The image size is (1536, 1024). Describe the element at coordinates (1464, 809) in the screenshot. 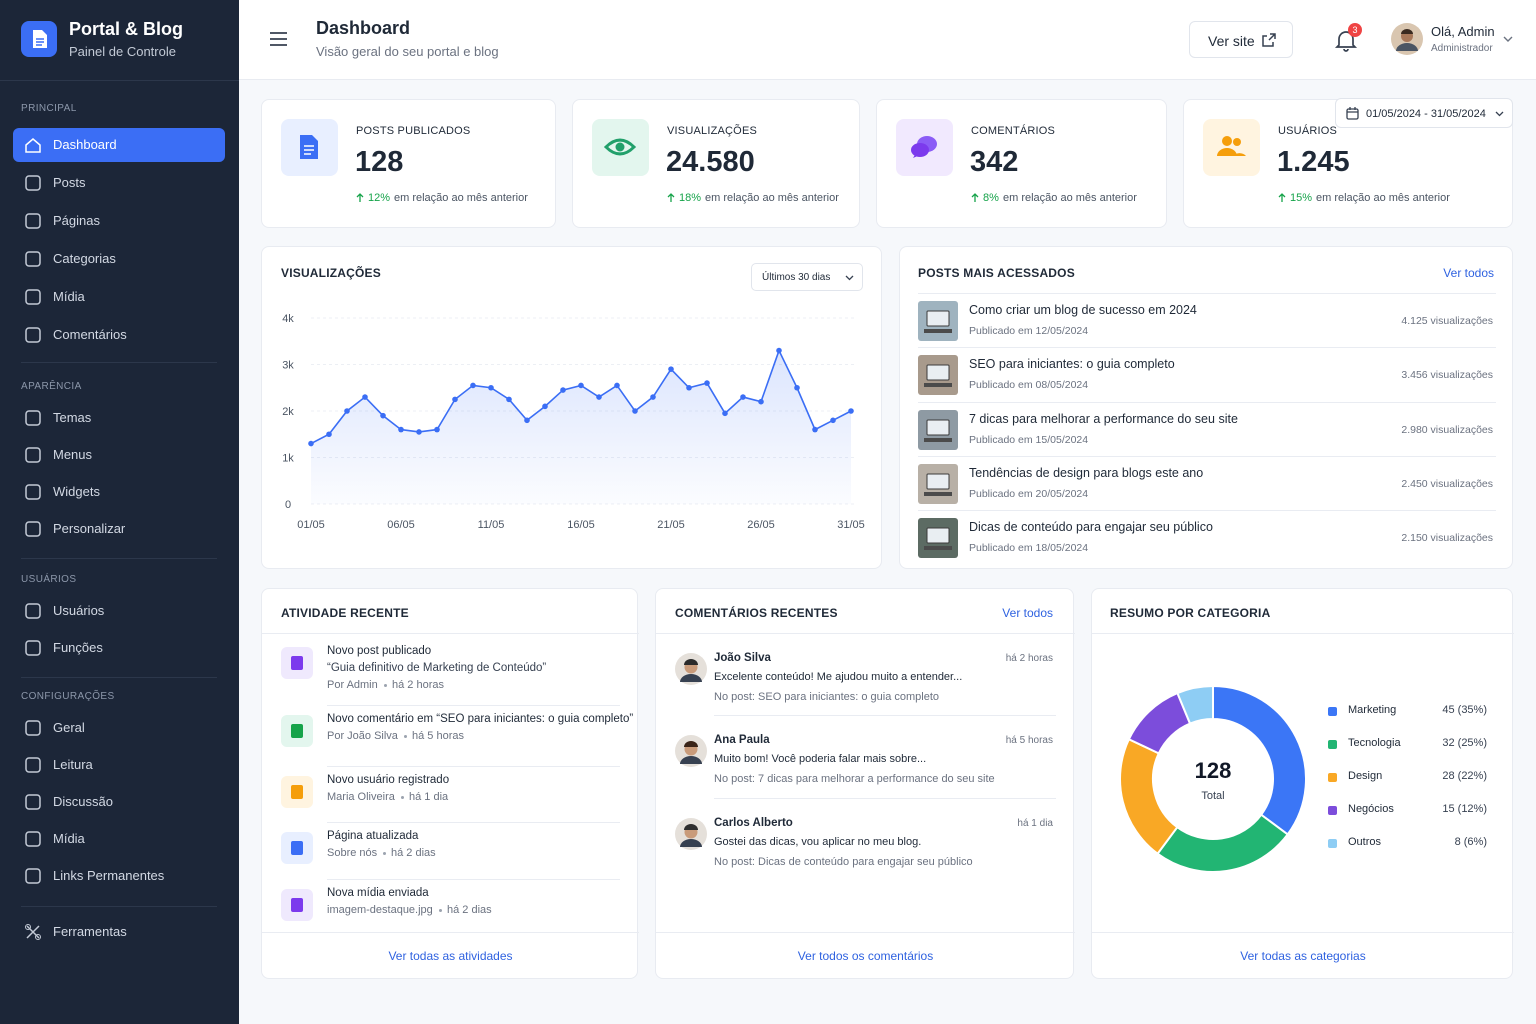

I see `legend-value: 15 (12%)` at that location.